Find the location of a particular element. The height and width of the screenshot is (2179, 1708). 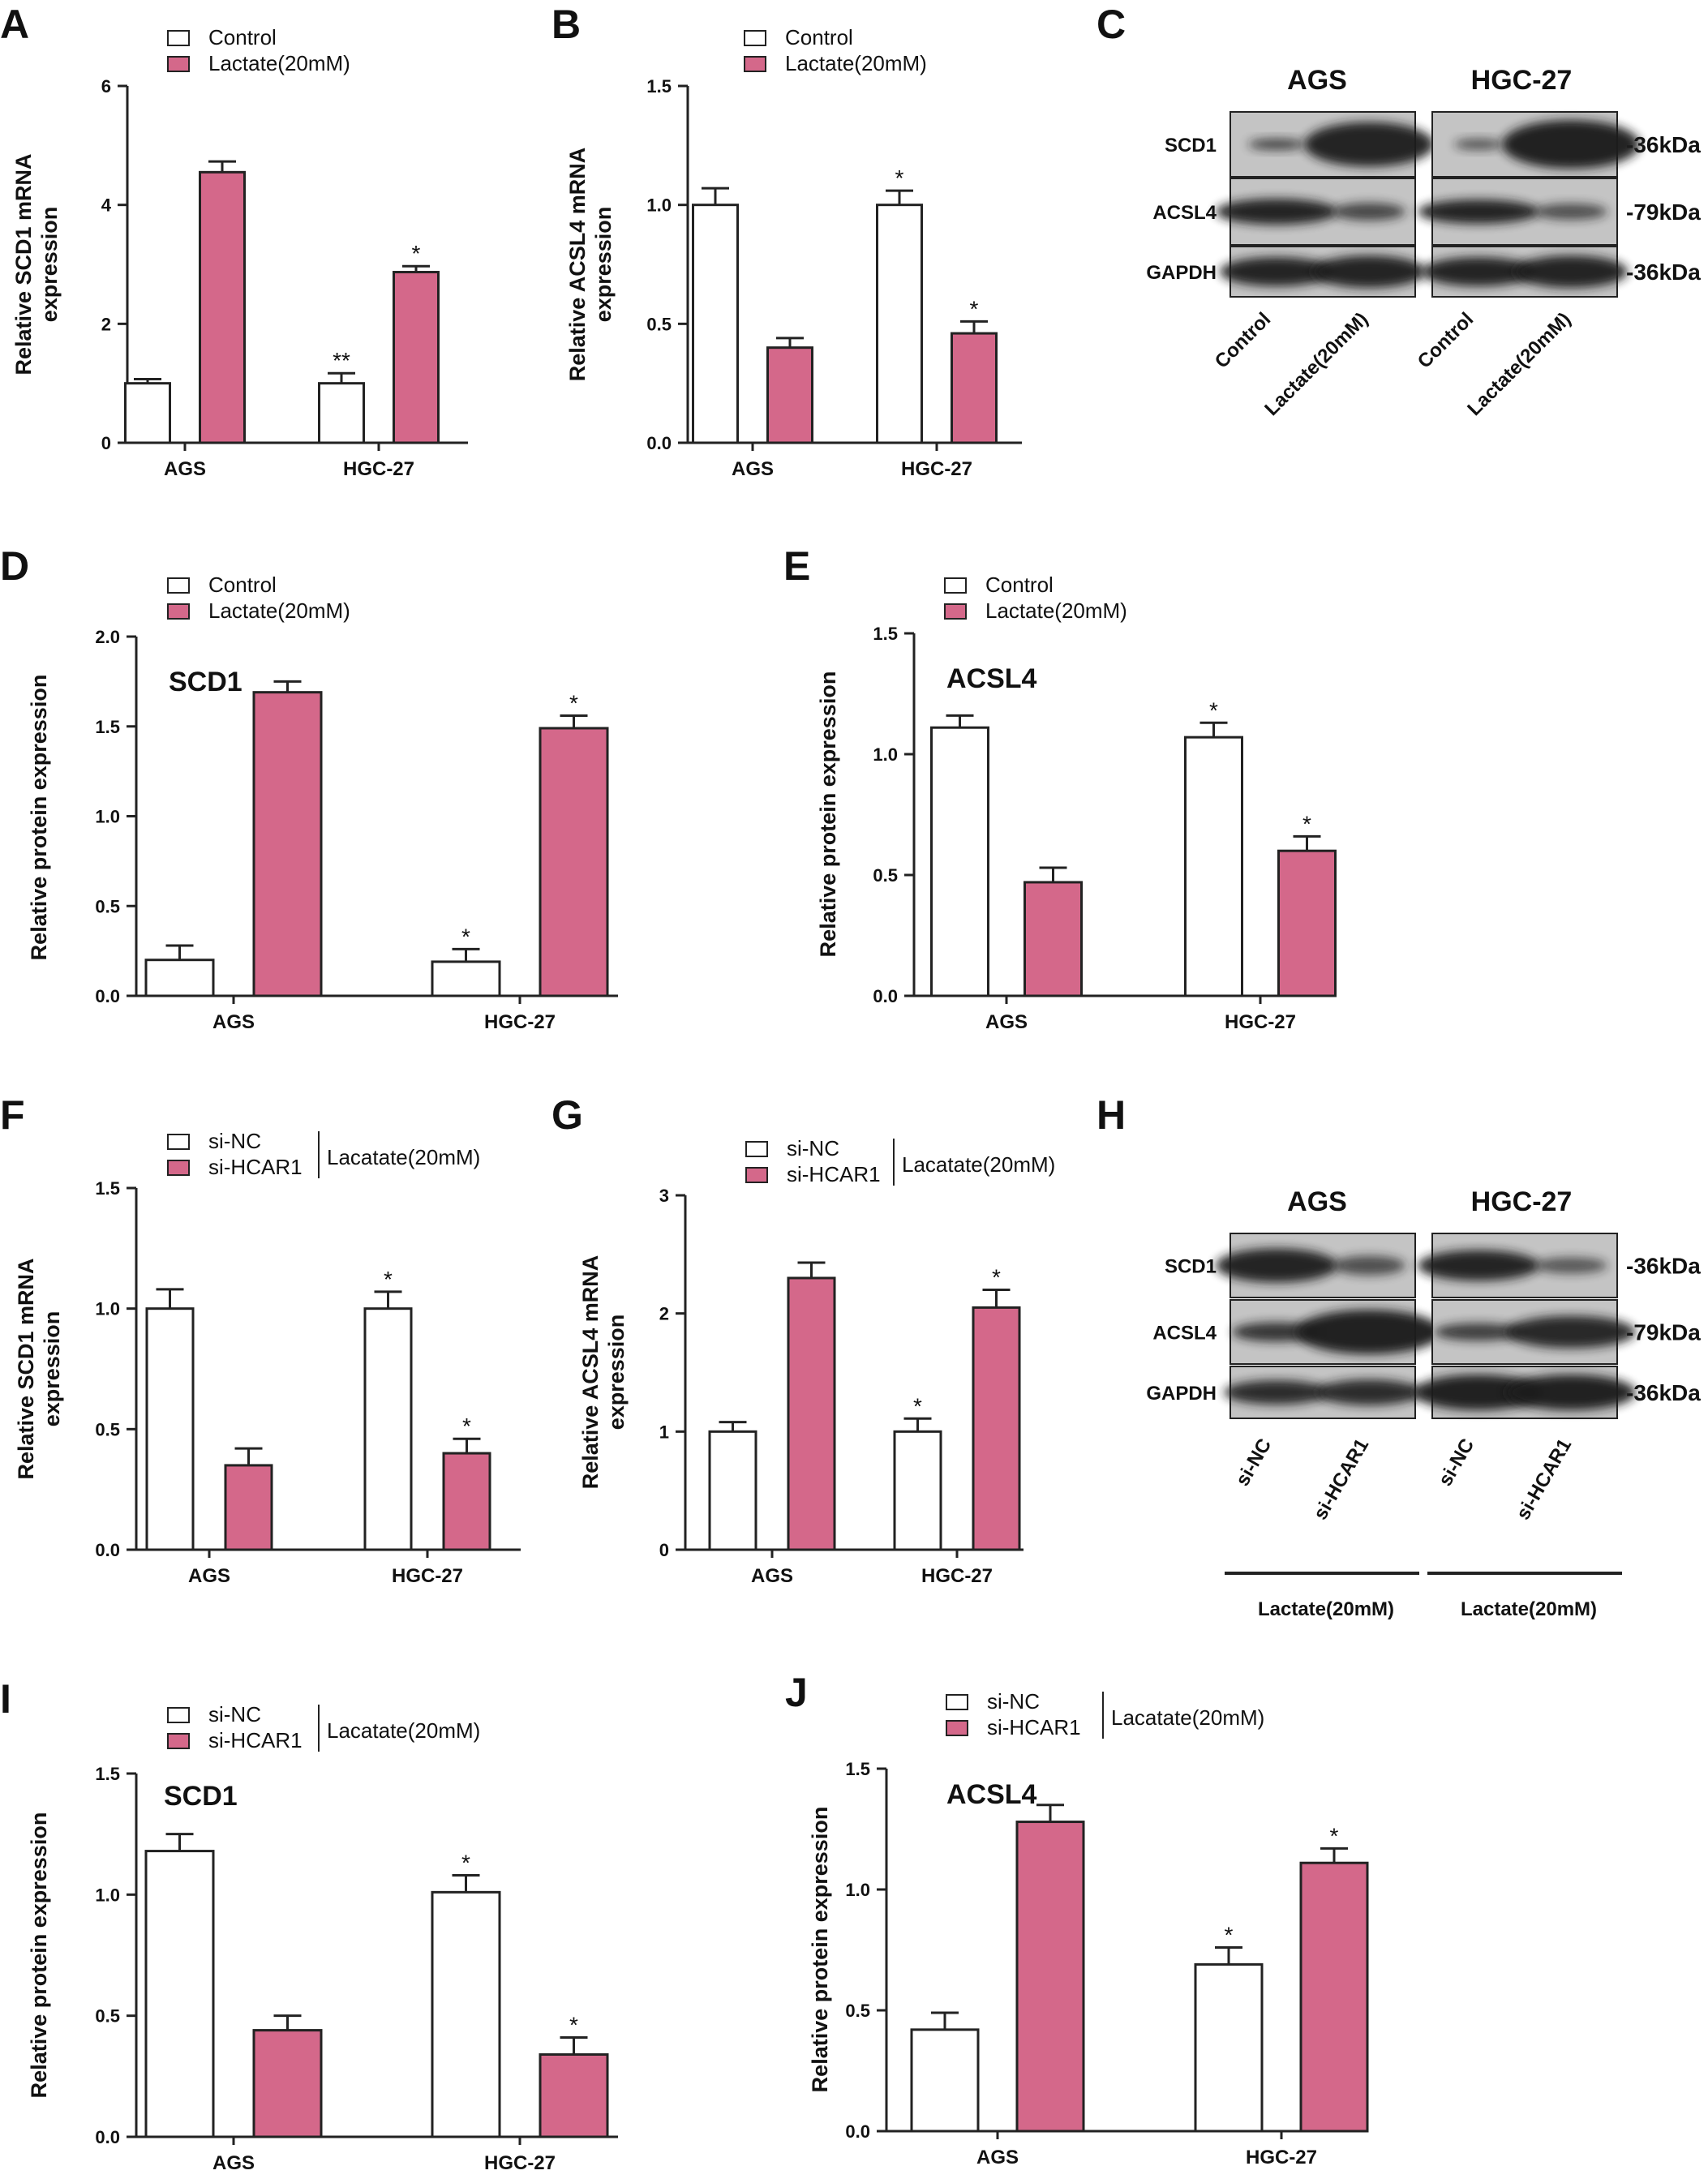

significance-mark: ** is located at coordinates (341, 360).